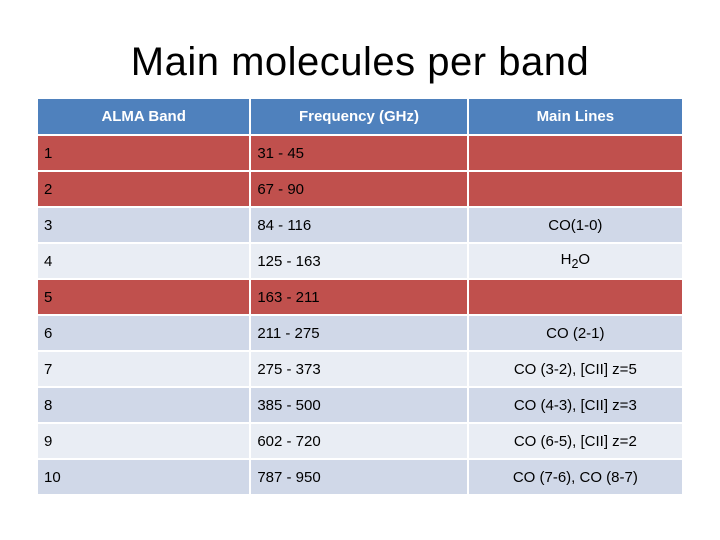 The height and width of the screenshot is (540, 720). Describe the element at coordinates (575, 441) in the screenshot. I see `main-lines-cell: CO (6-5), [CII] z=2` at that location.